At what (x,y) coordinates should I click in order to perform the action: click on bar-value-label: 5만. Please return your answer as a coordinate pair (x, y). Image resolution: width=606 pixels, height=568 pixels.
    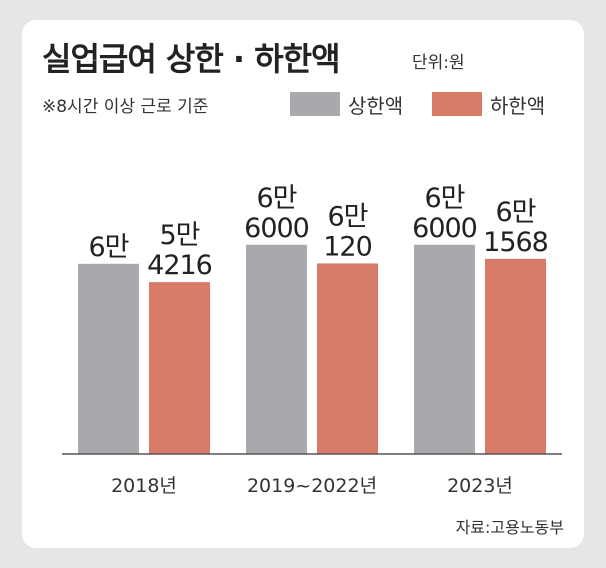
    Looking at the image, I should click on (179, 235).